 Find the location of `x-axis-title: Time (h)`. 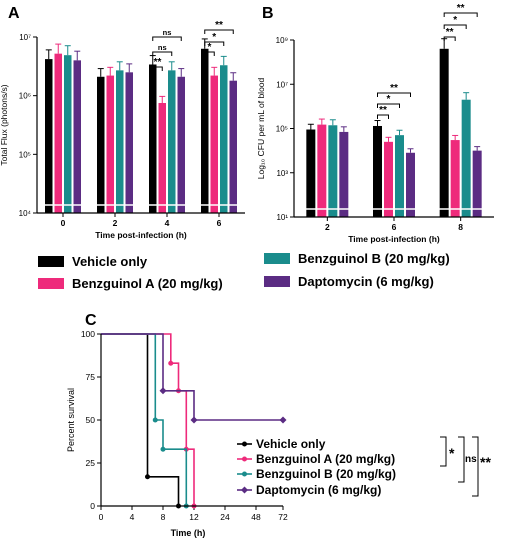

x-axis-title: Time (h) is located at coordinates (188, 533).